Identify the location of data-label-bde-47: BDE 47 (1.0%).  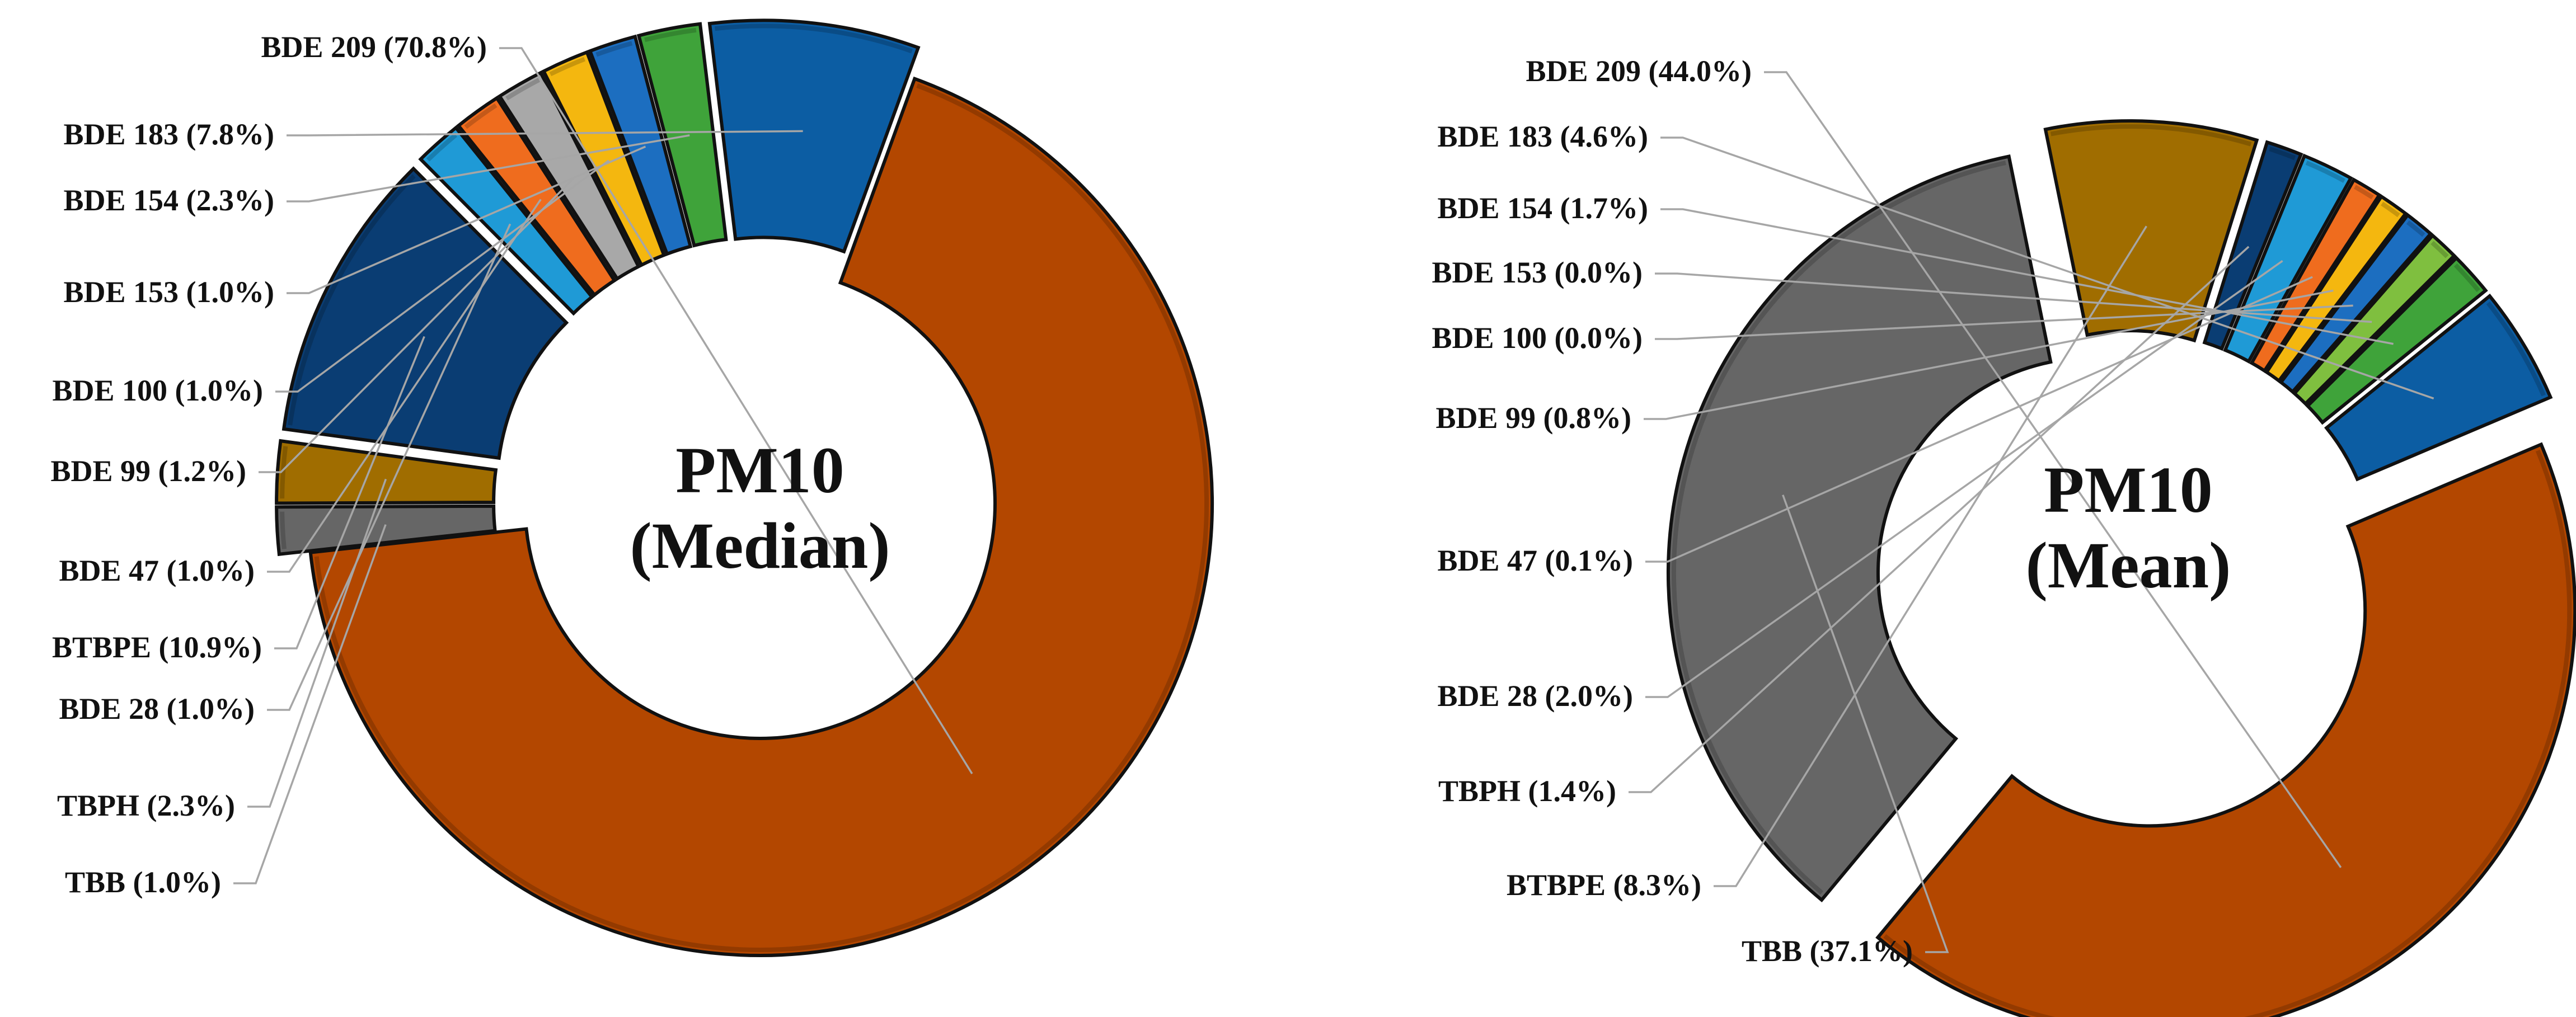
(157, 570).